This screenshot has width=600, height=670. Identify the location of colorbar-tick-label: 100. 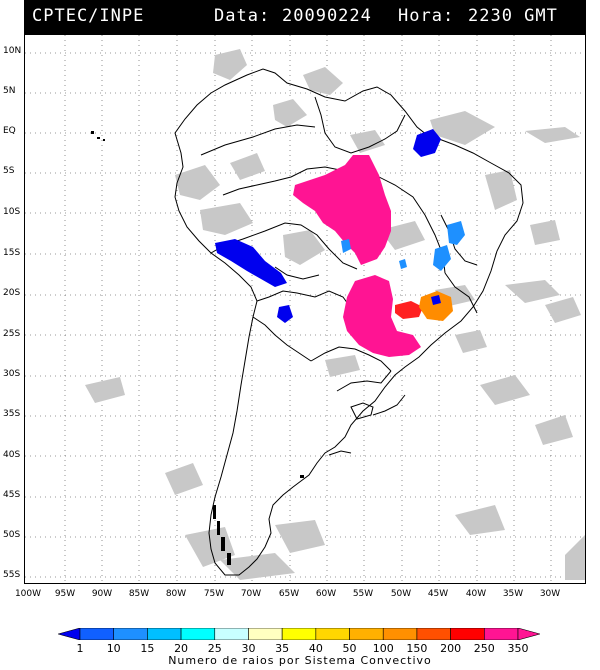
(383, 648).